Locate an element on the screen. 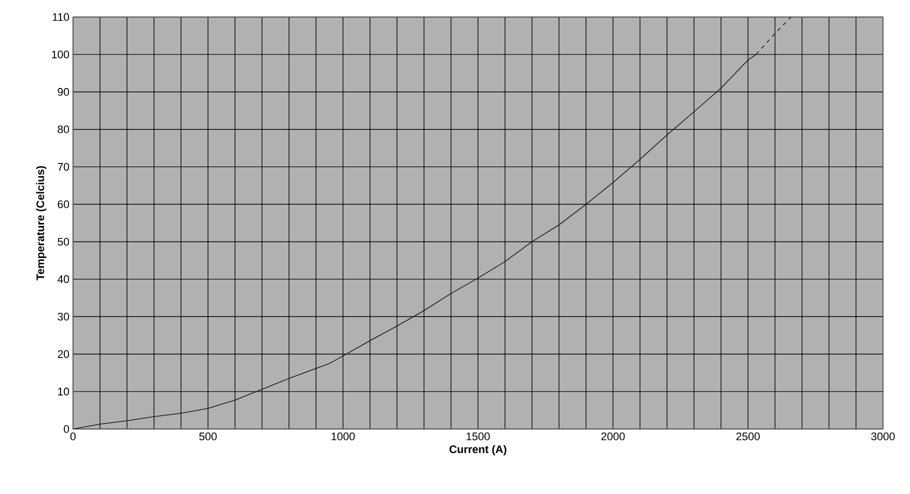  y-tick-label: 30 is located at coordinates (64, 316).